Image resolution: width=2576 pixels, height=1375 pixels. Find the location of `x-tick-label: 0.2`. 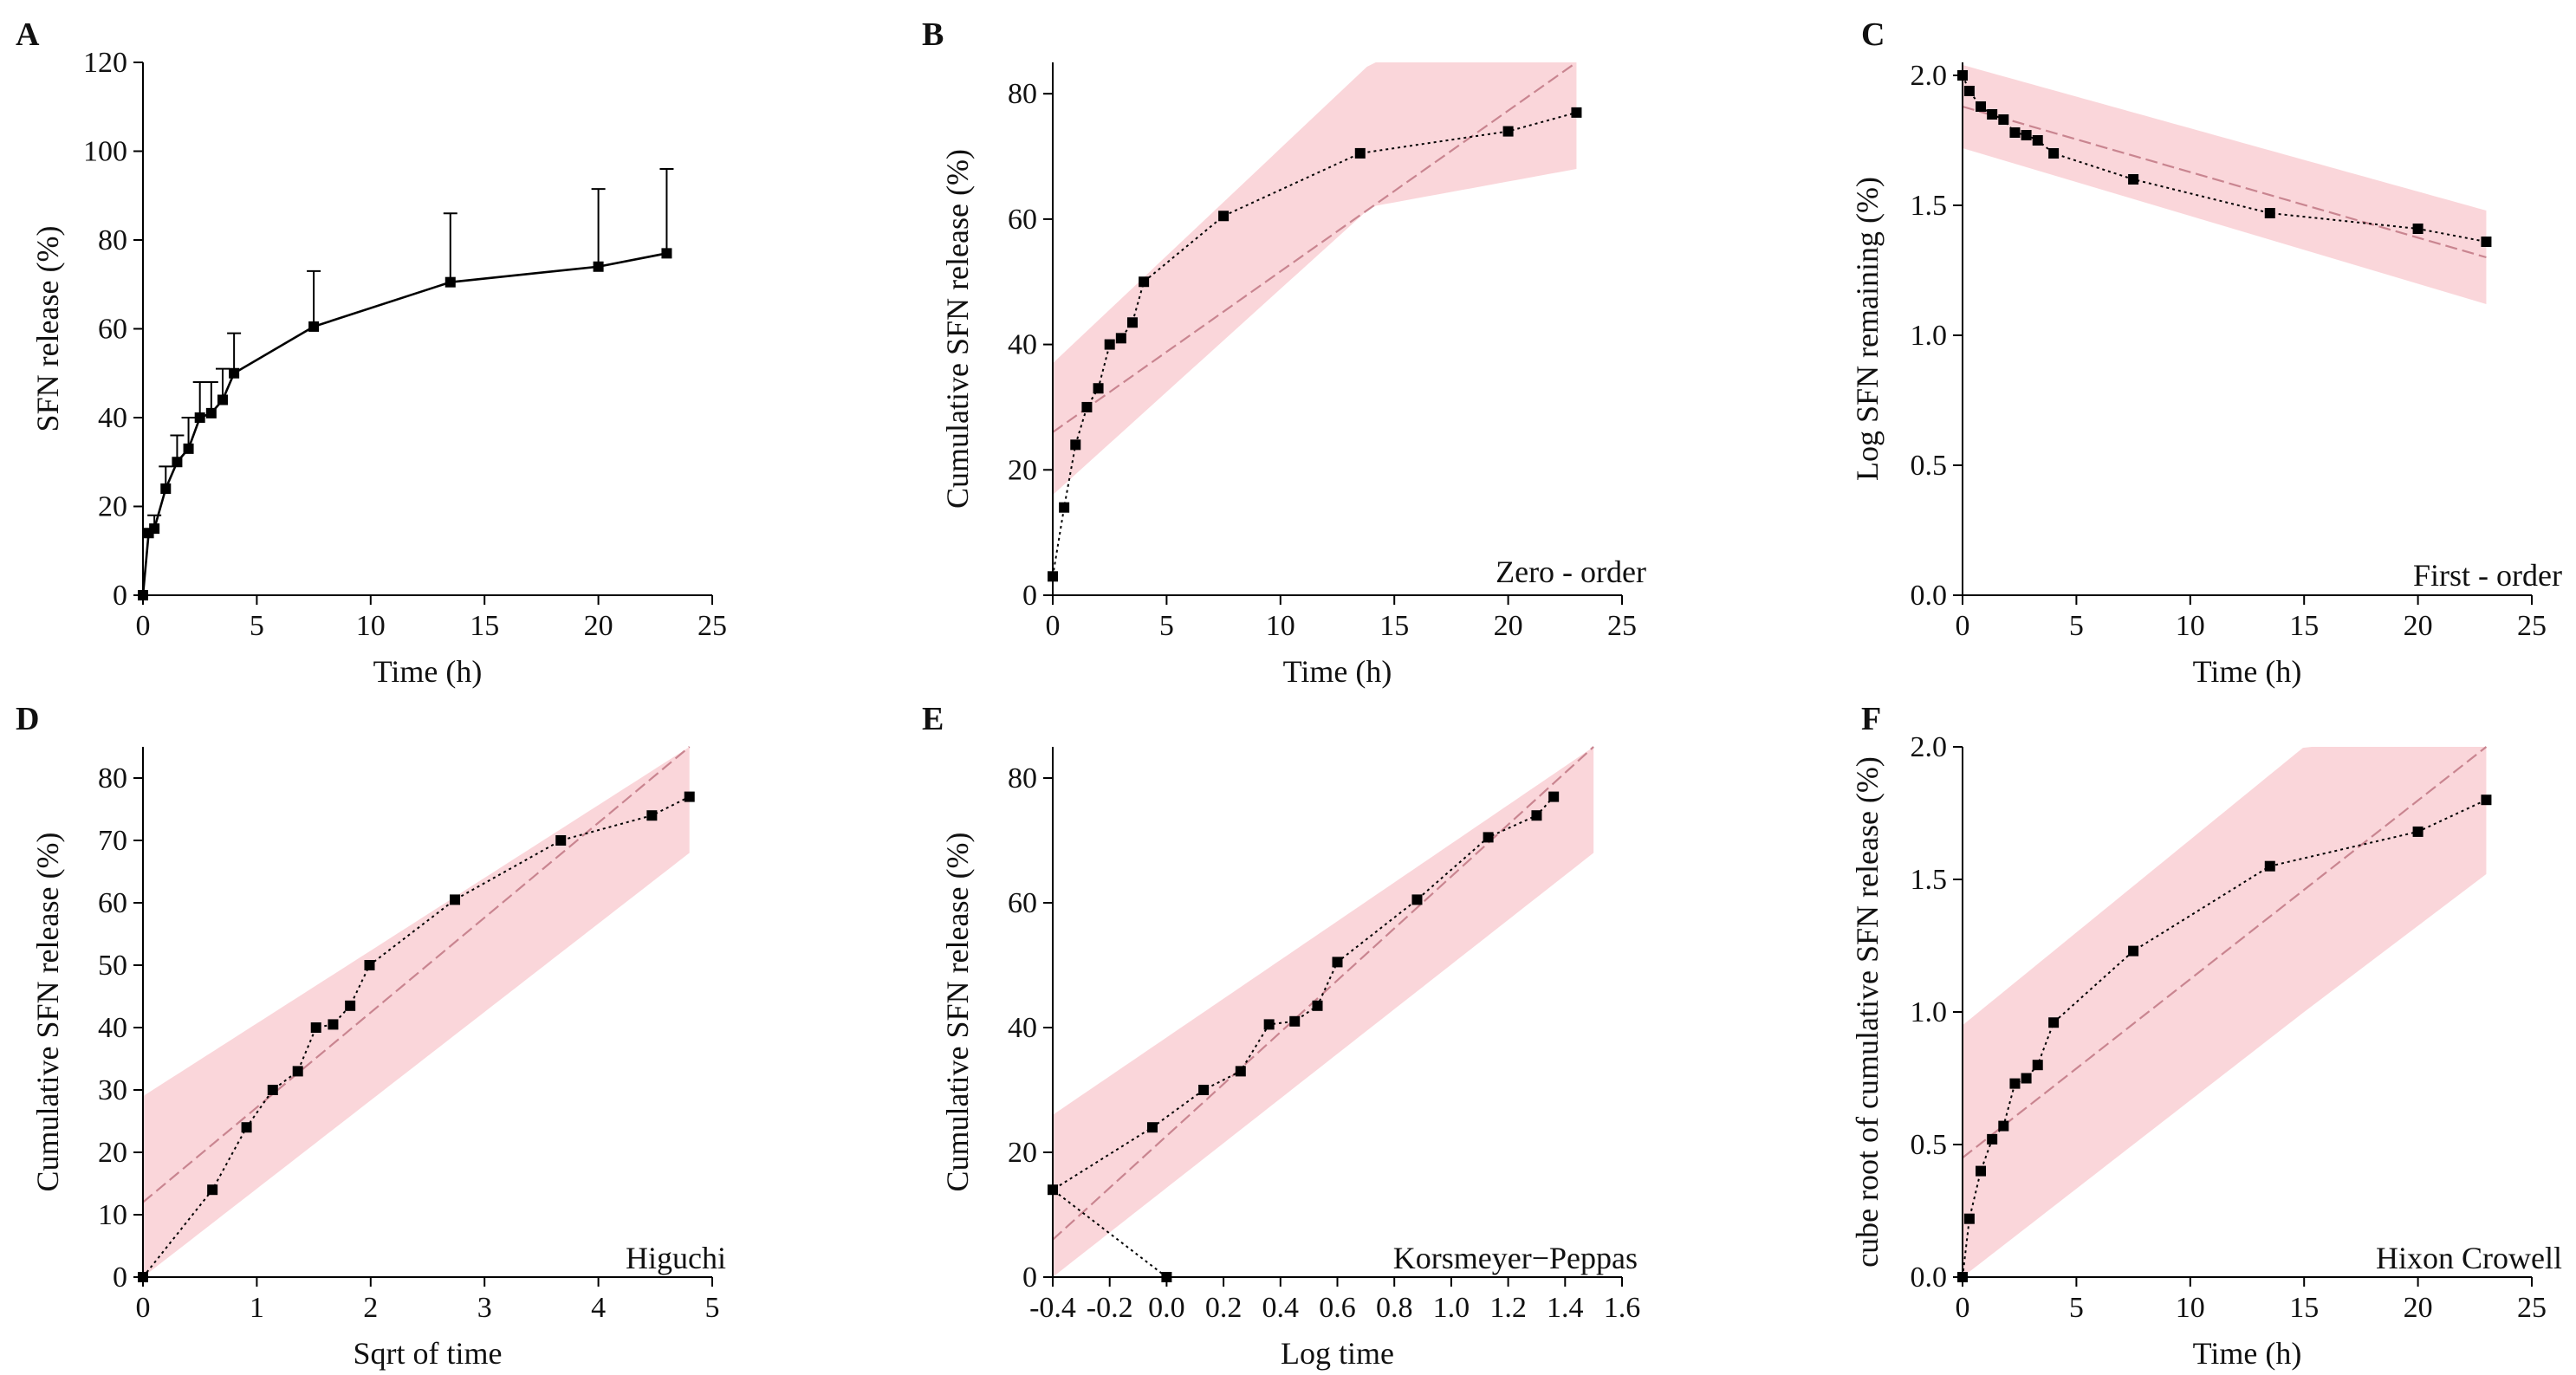

x-tick-label: 0.2 is located at coordinates (1224, 1308).